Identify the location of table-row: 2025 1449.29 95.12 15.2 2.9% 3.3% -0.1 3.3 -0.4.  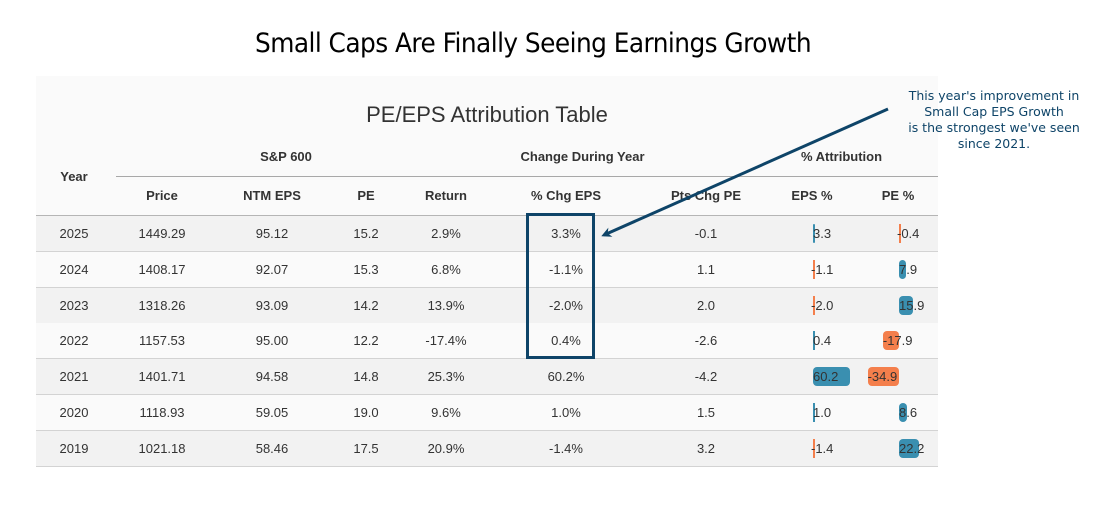
(487, 234).